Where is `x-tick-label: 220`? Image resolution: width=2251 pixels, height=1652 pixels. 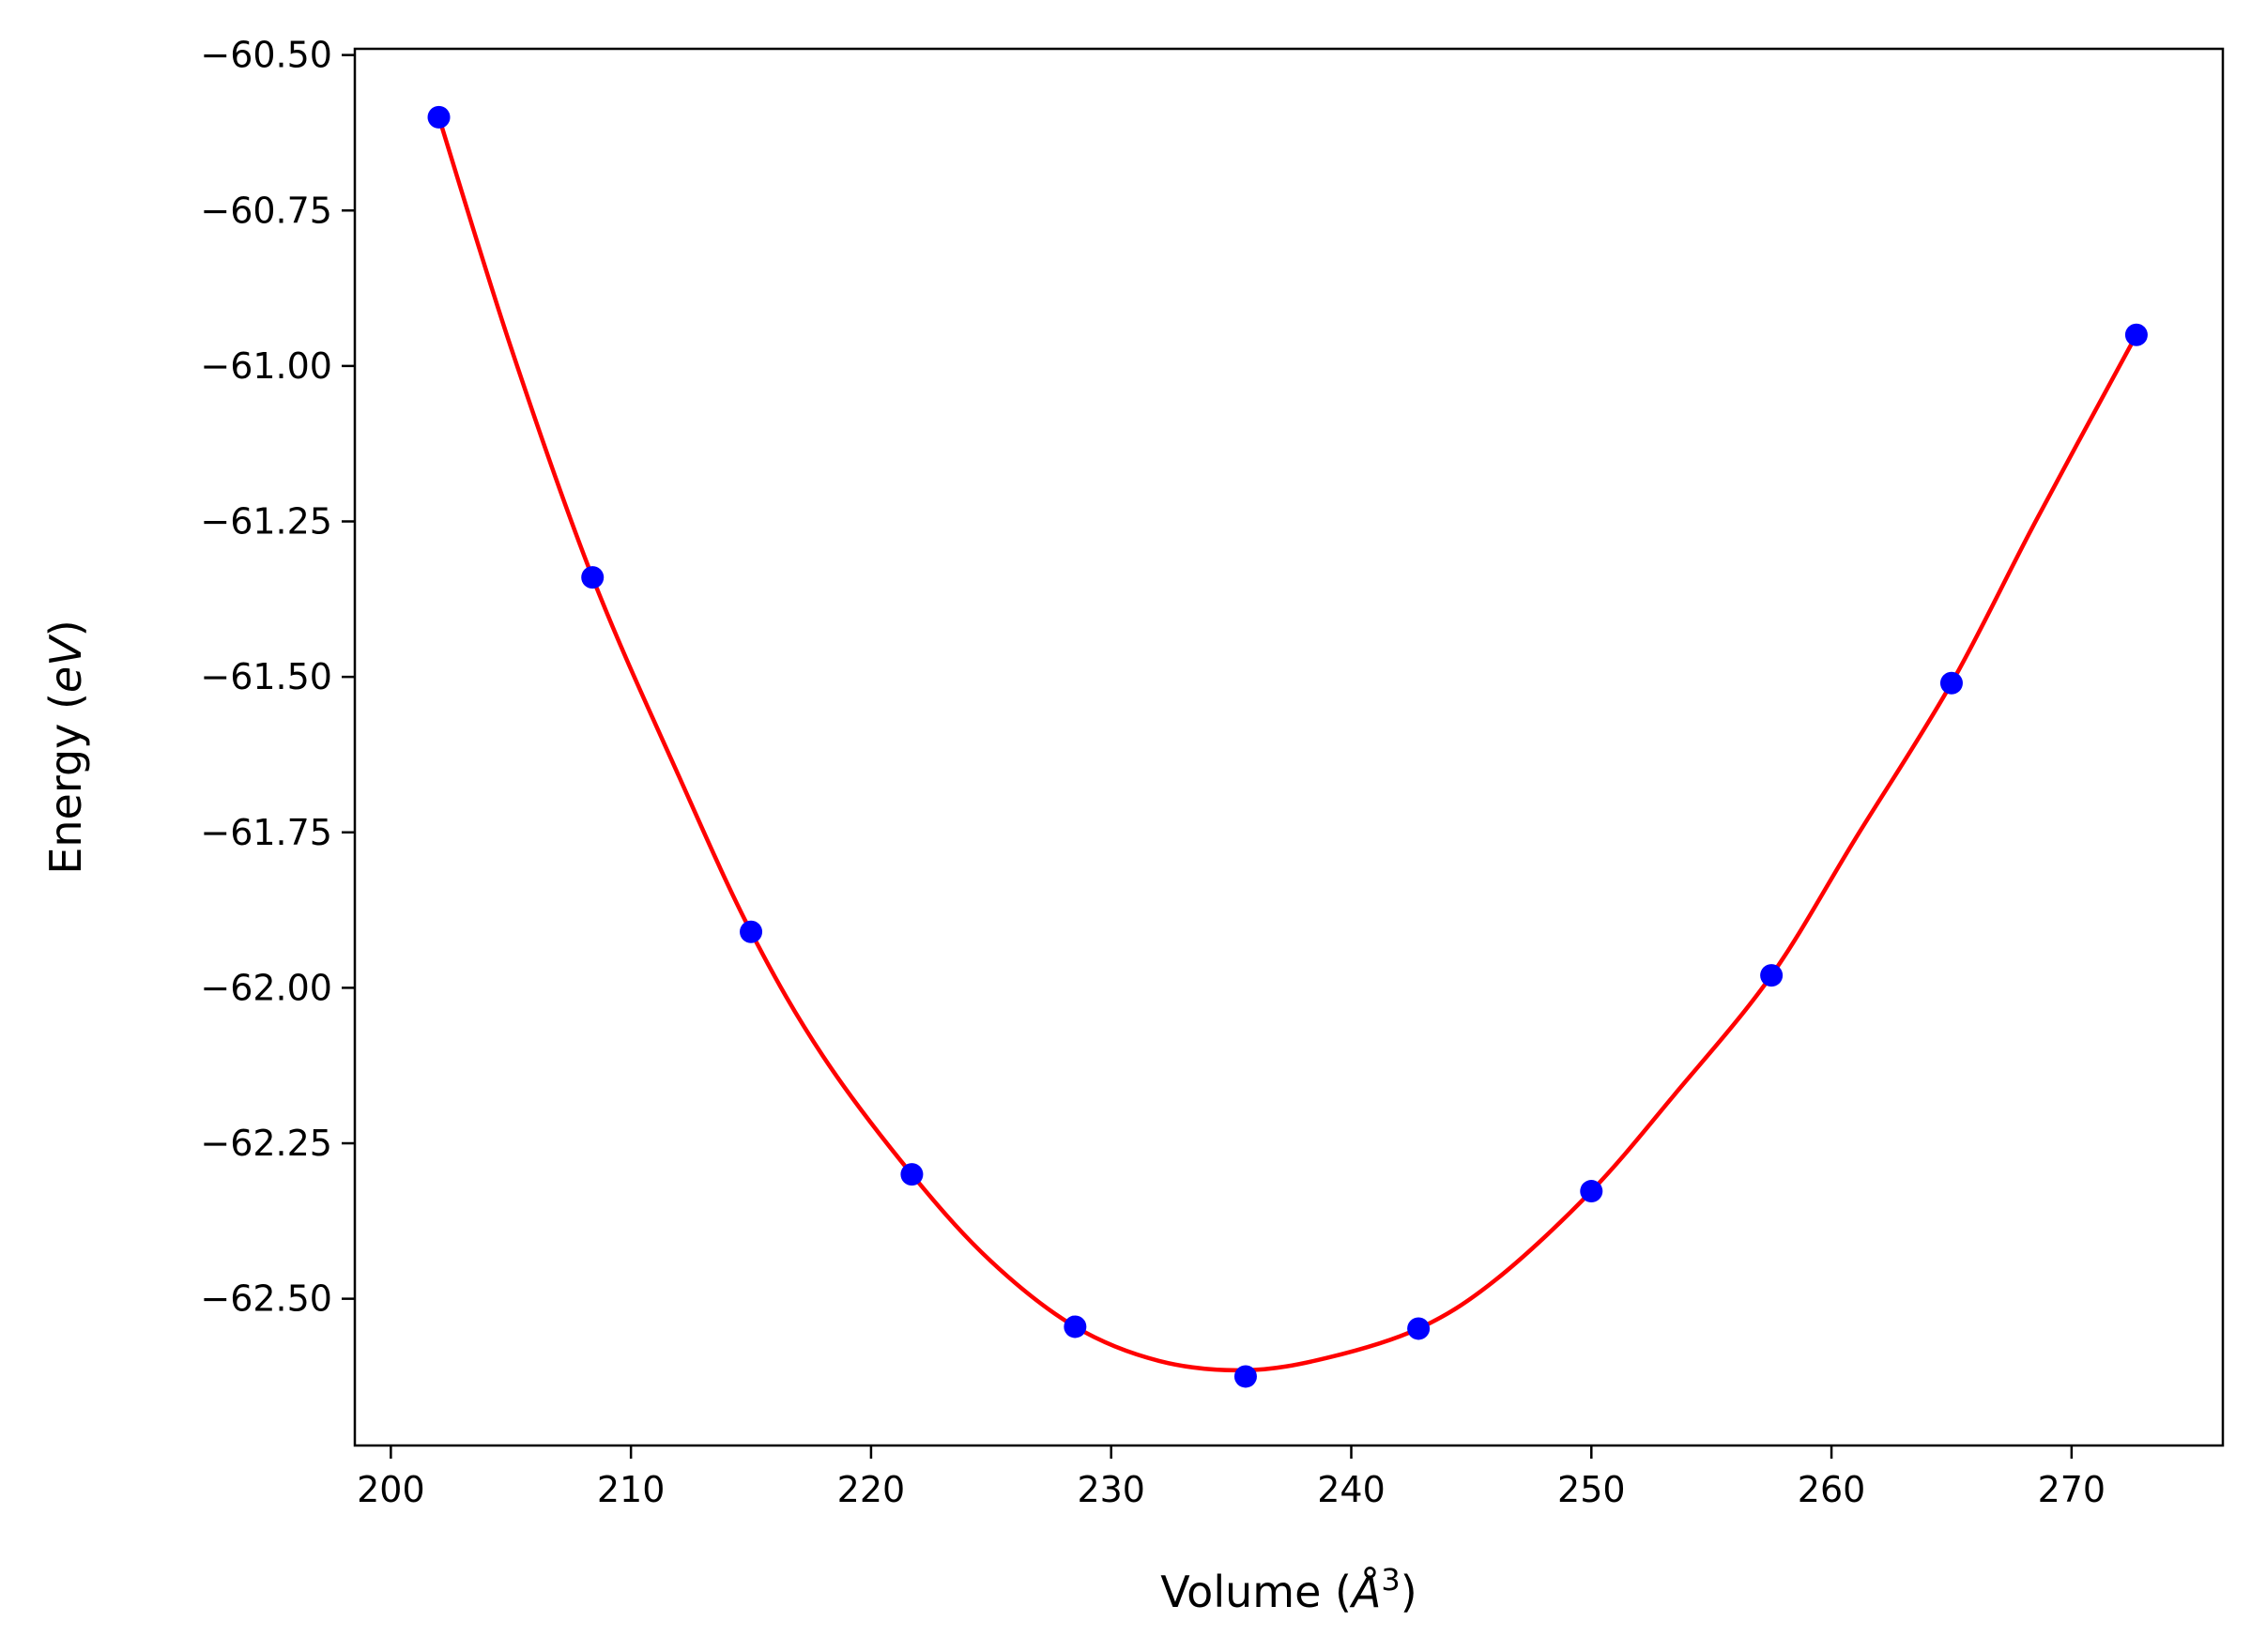 x-tick-label: 220 is located at coordinates (871, 1489).